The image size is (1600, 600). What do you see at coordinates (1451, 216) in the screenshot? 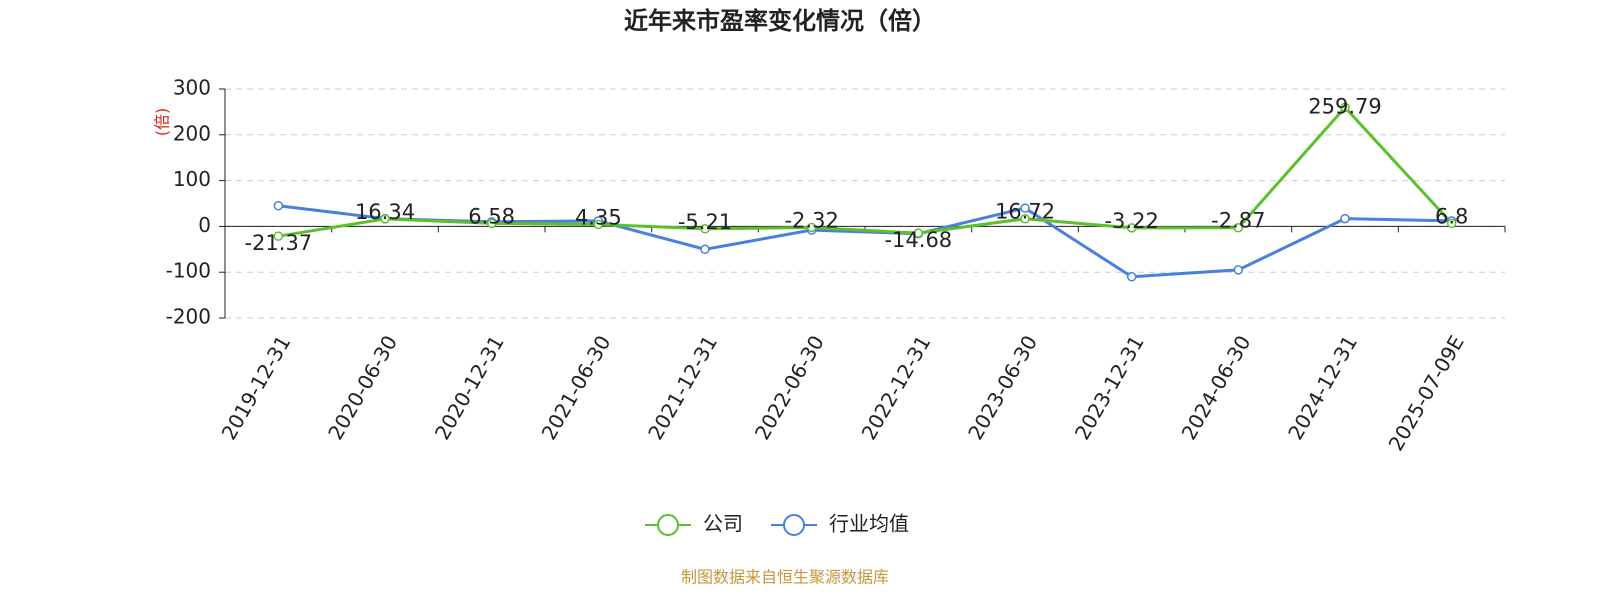
I see `data-label: 6.8` at bounding box center [1451, 216].